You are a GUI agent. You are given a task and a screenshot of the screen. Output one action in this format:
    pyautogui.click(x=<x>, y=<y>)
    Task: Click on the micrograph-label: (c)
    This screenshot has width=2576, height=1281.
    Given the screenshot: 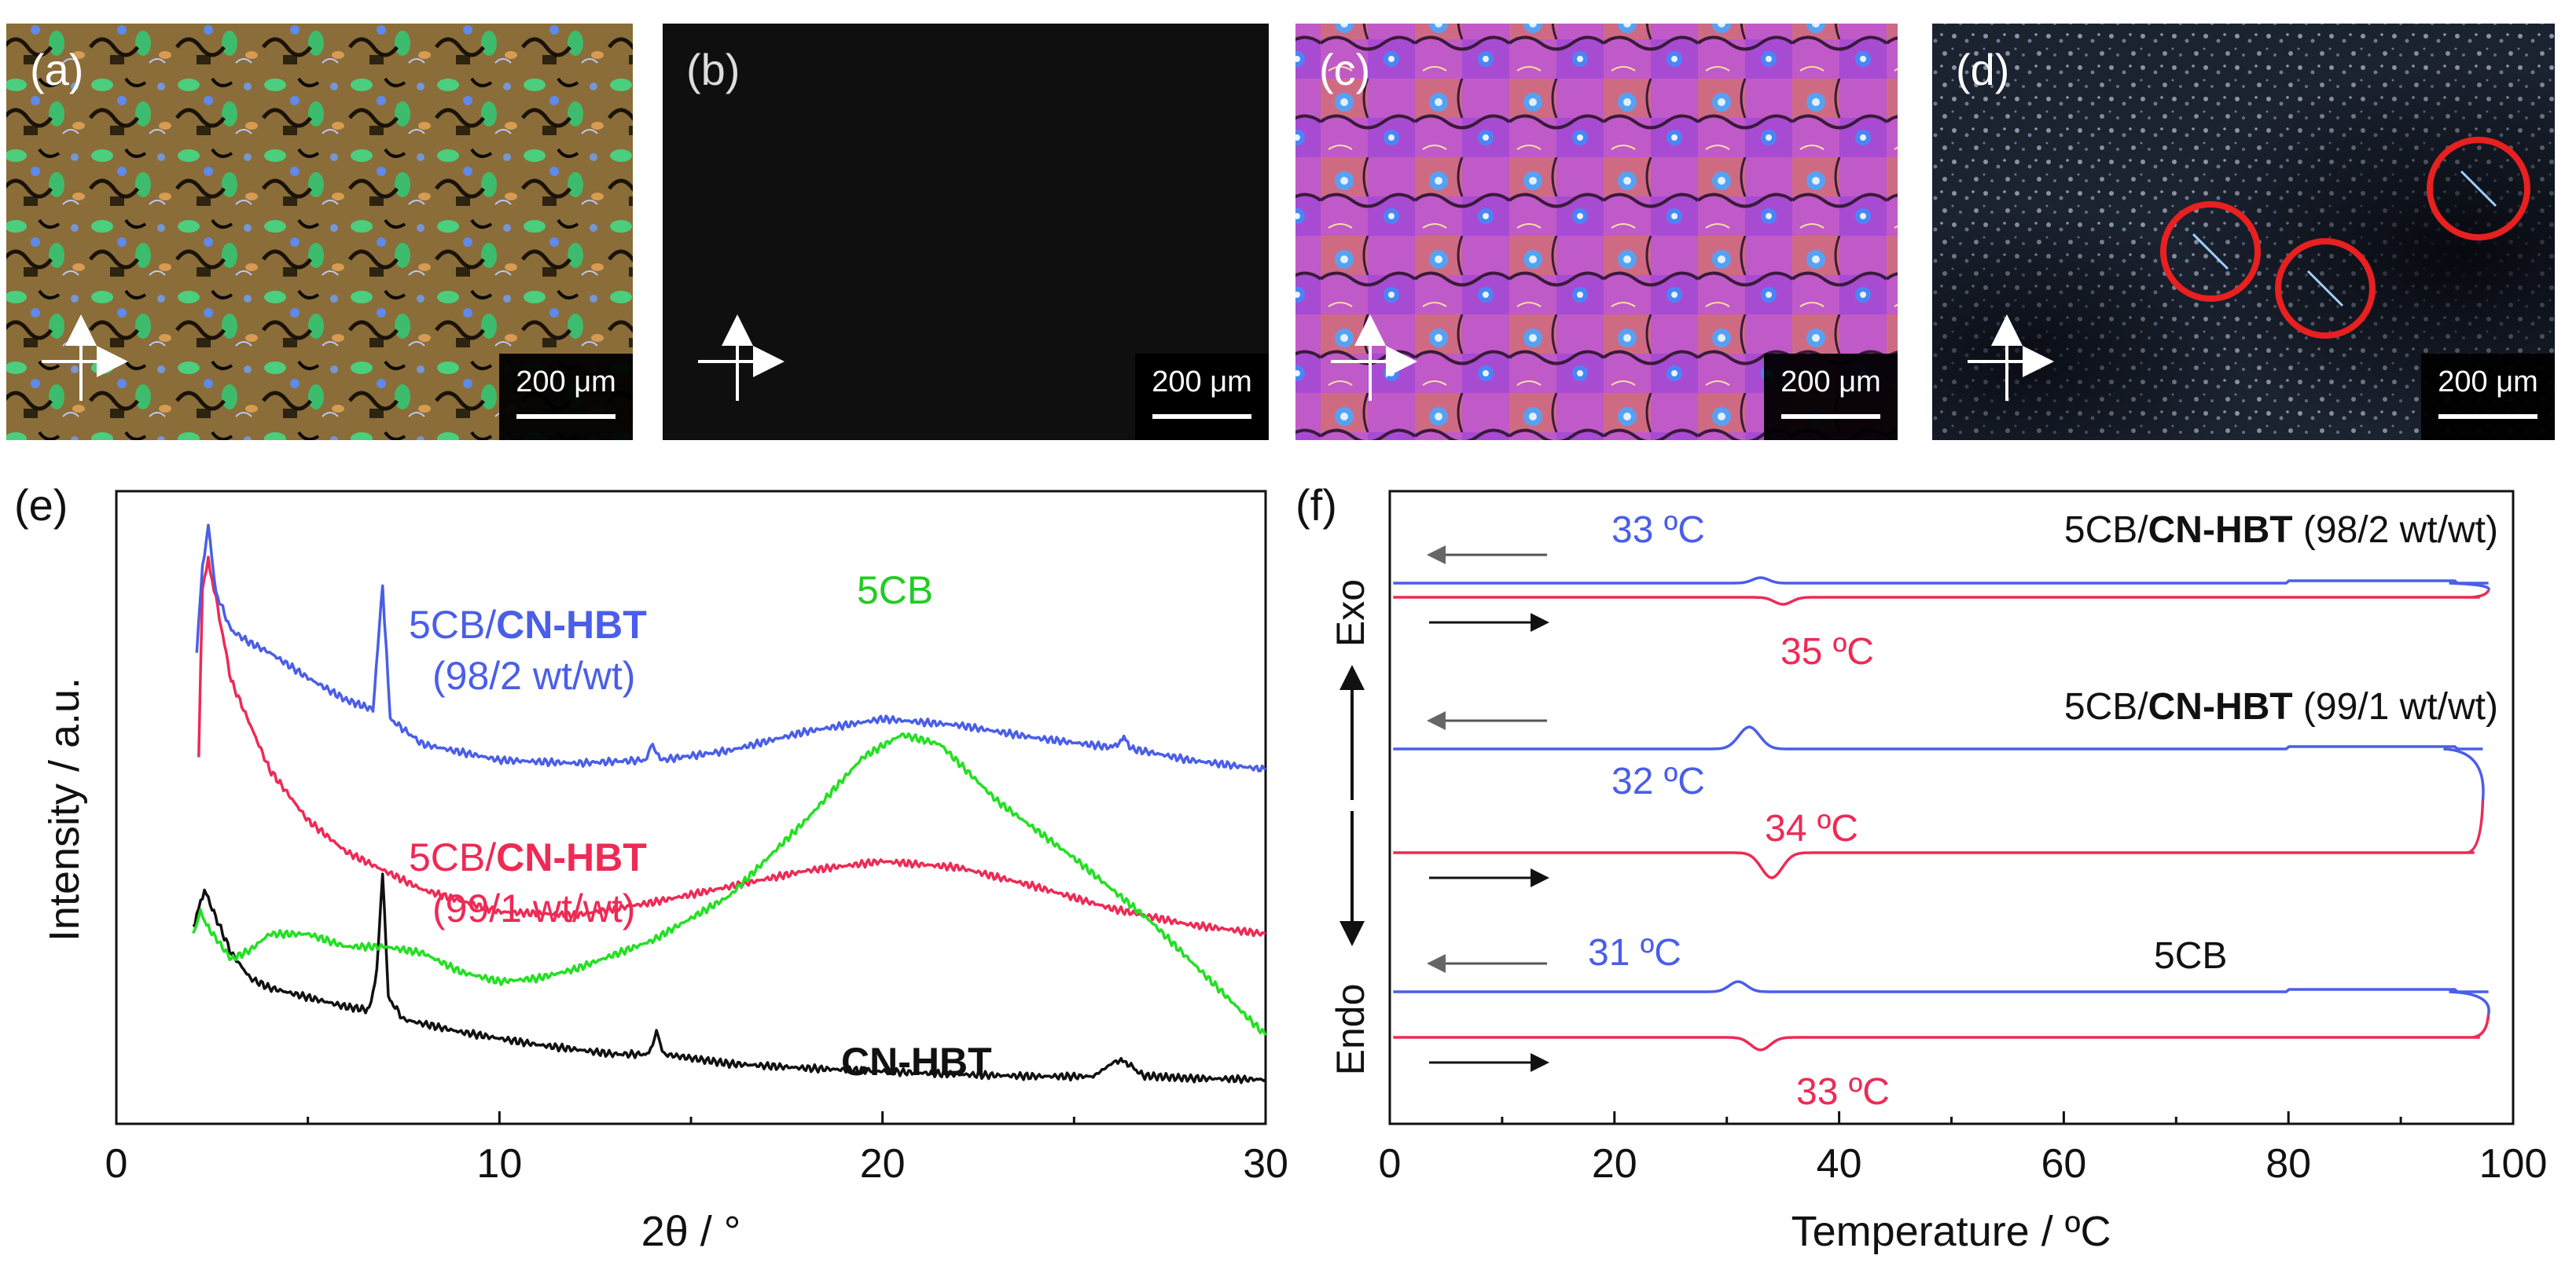 What is the action you would take?
    pyautogui.click(x=1344, y=69)
    